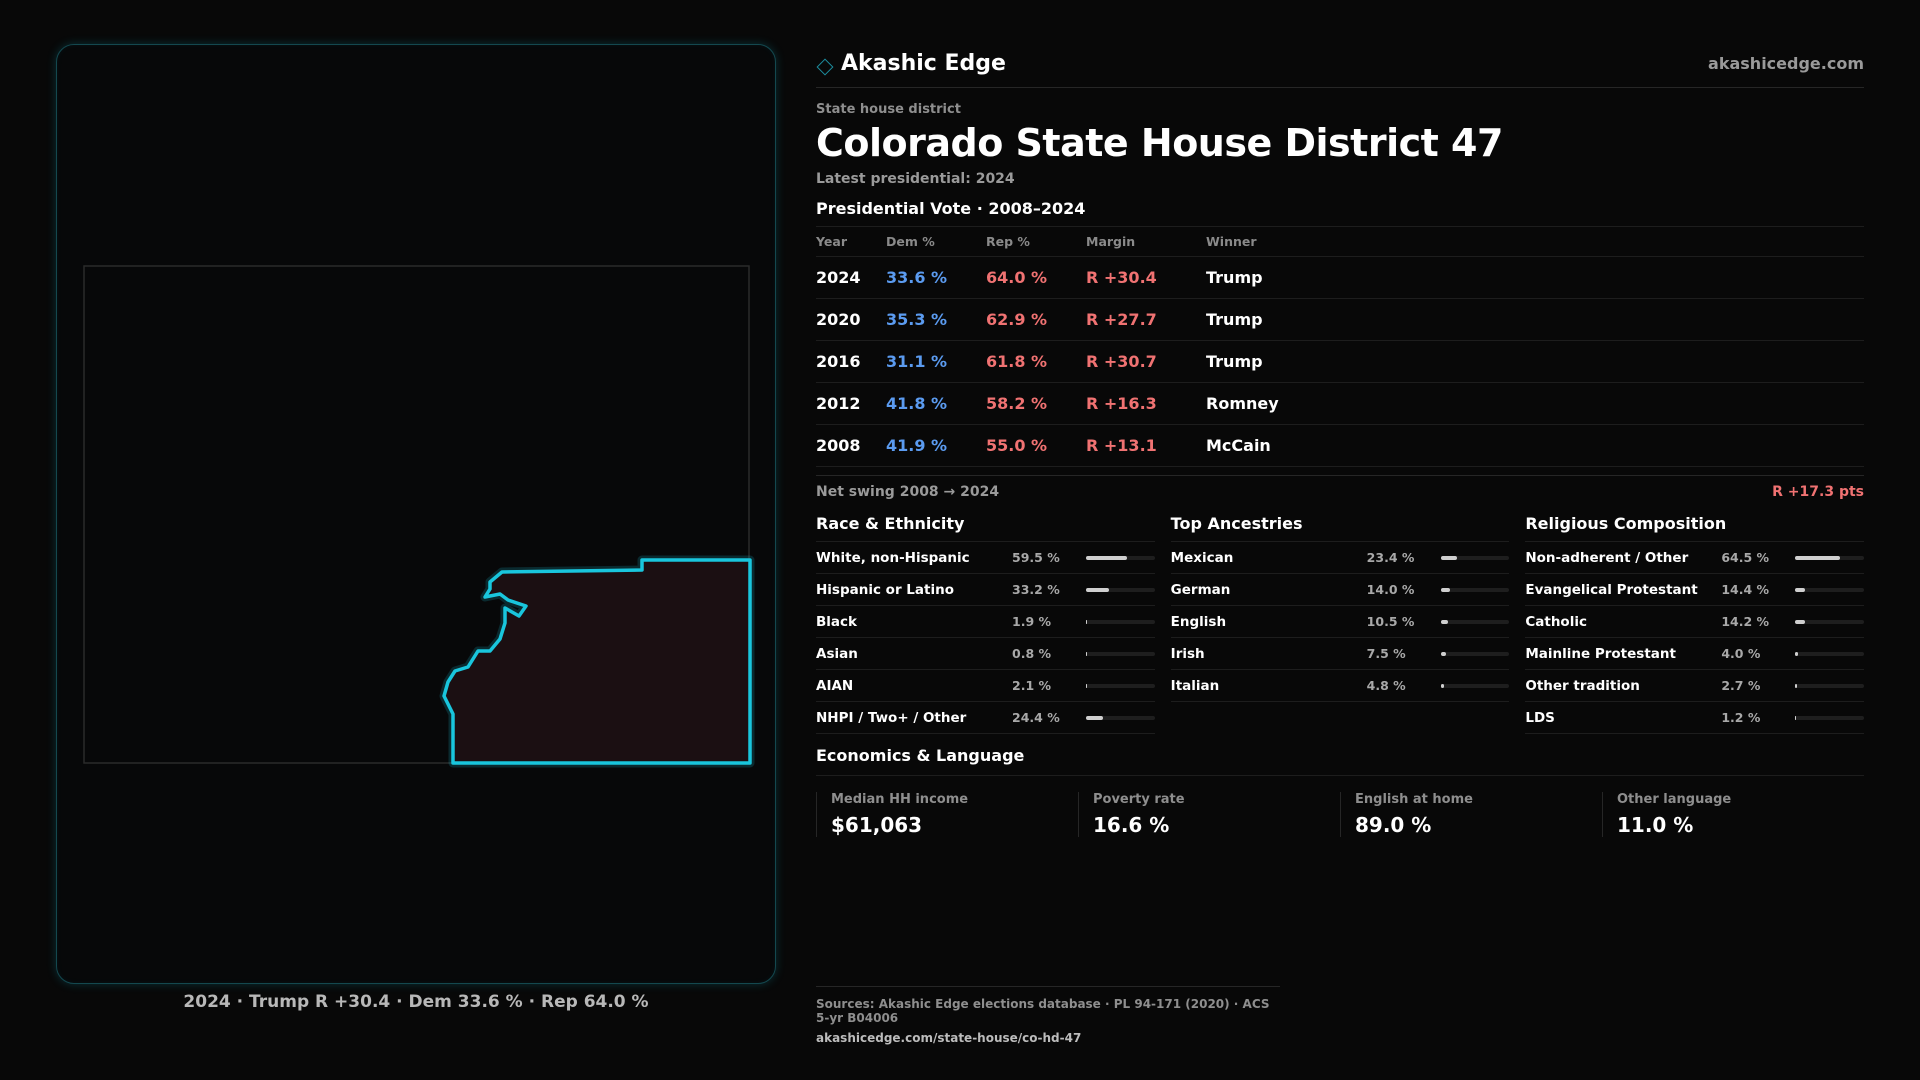 The height and width of the screenshot is (1080, 1920). What do you see at coordinates (1121, 277) in the screenshot?
I see `row-margin: R +30.4` at bounding box center [1121, 277].